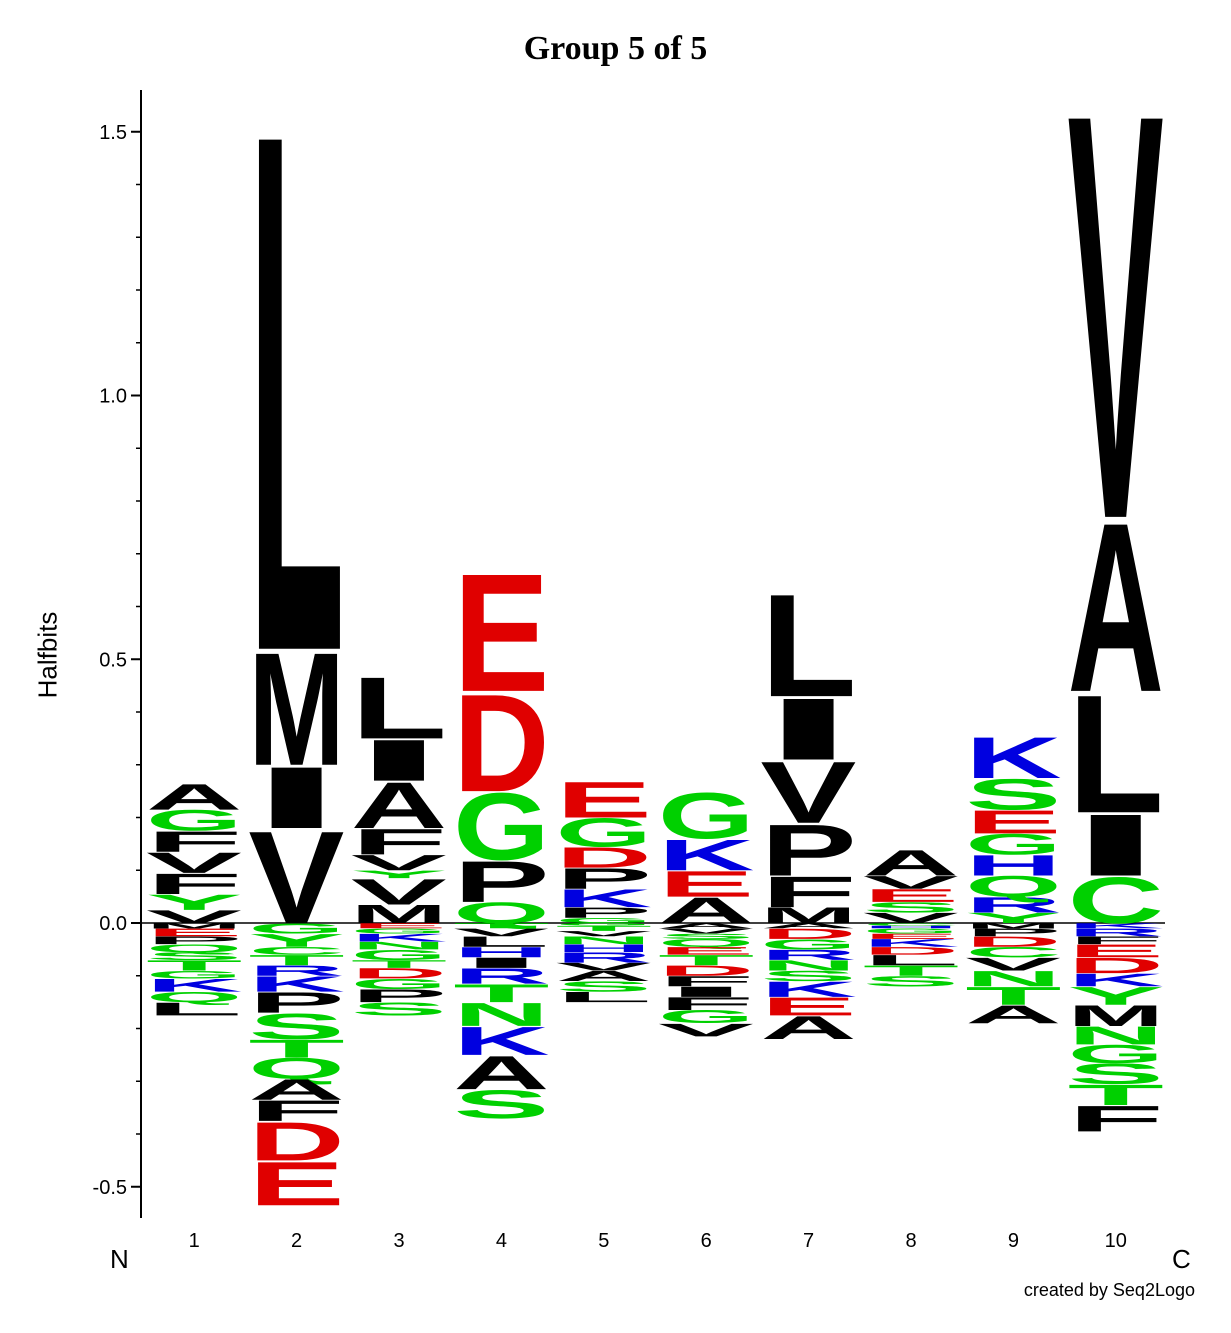 The image size is (1231, 1333). What do you see at coordinates (501, 634) in the screenshot?
I see `logo-letter-E-pos4: E` at bounding box center [501, 634].